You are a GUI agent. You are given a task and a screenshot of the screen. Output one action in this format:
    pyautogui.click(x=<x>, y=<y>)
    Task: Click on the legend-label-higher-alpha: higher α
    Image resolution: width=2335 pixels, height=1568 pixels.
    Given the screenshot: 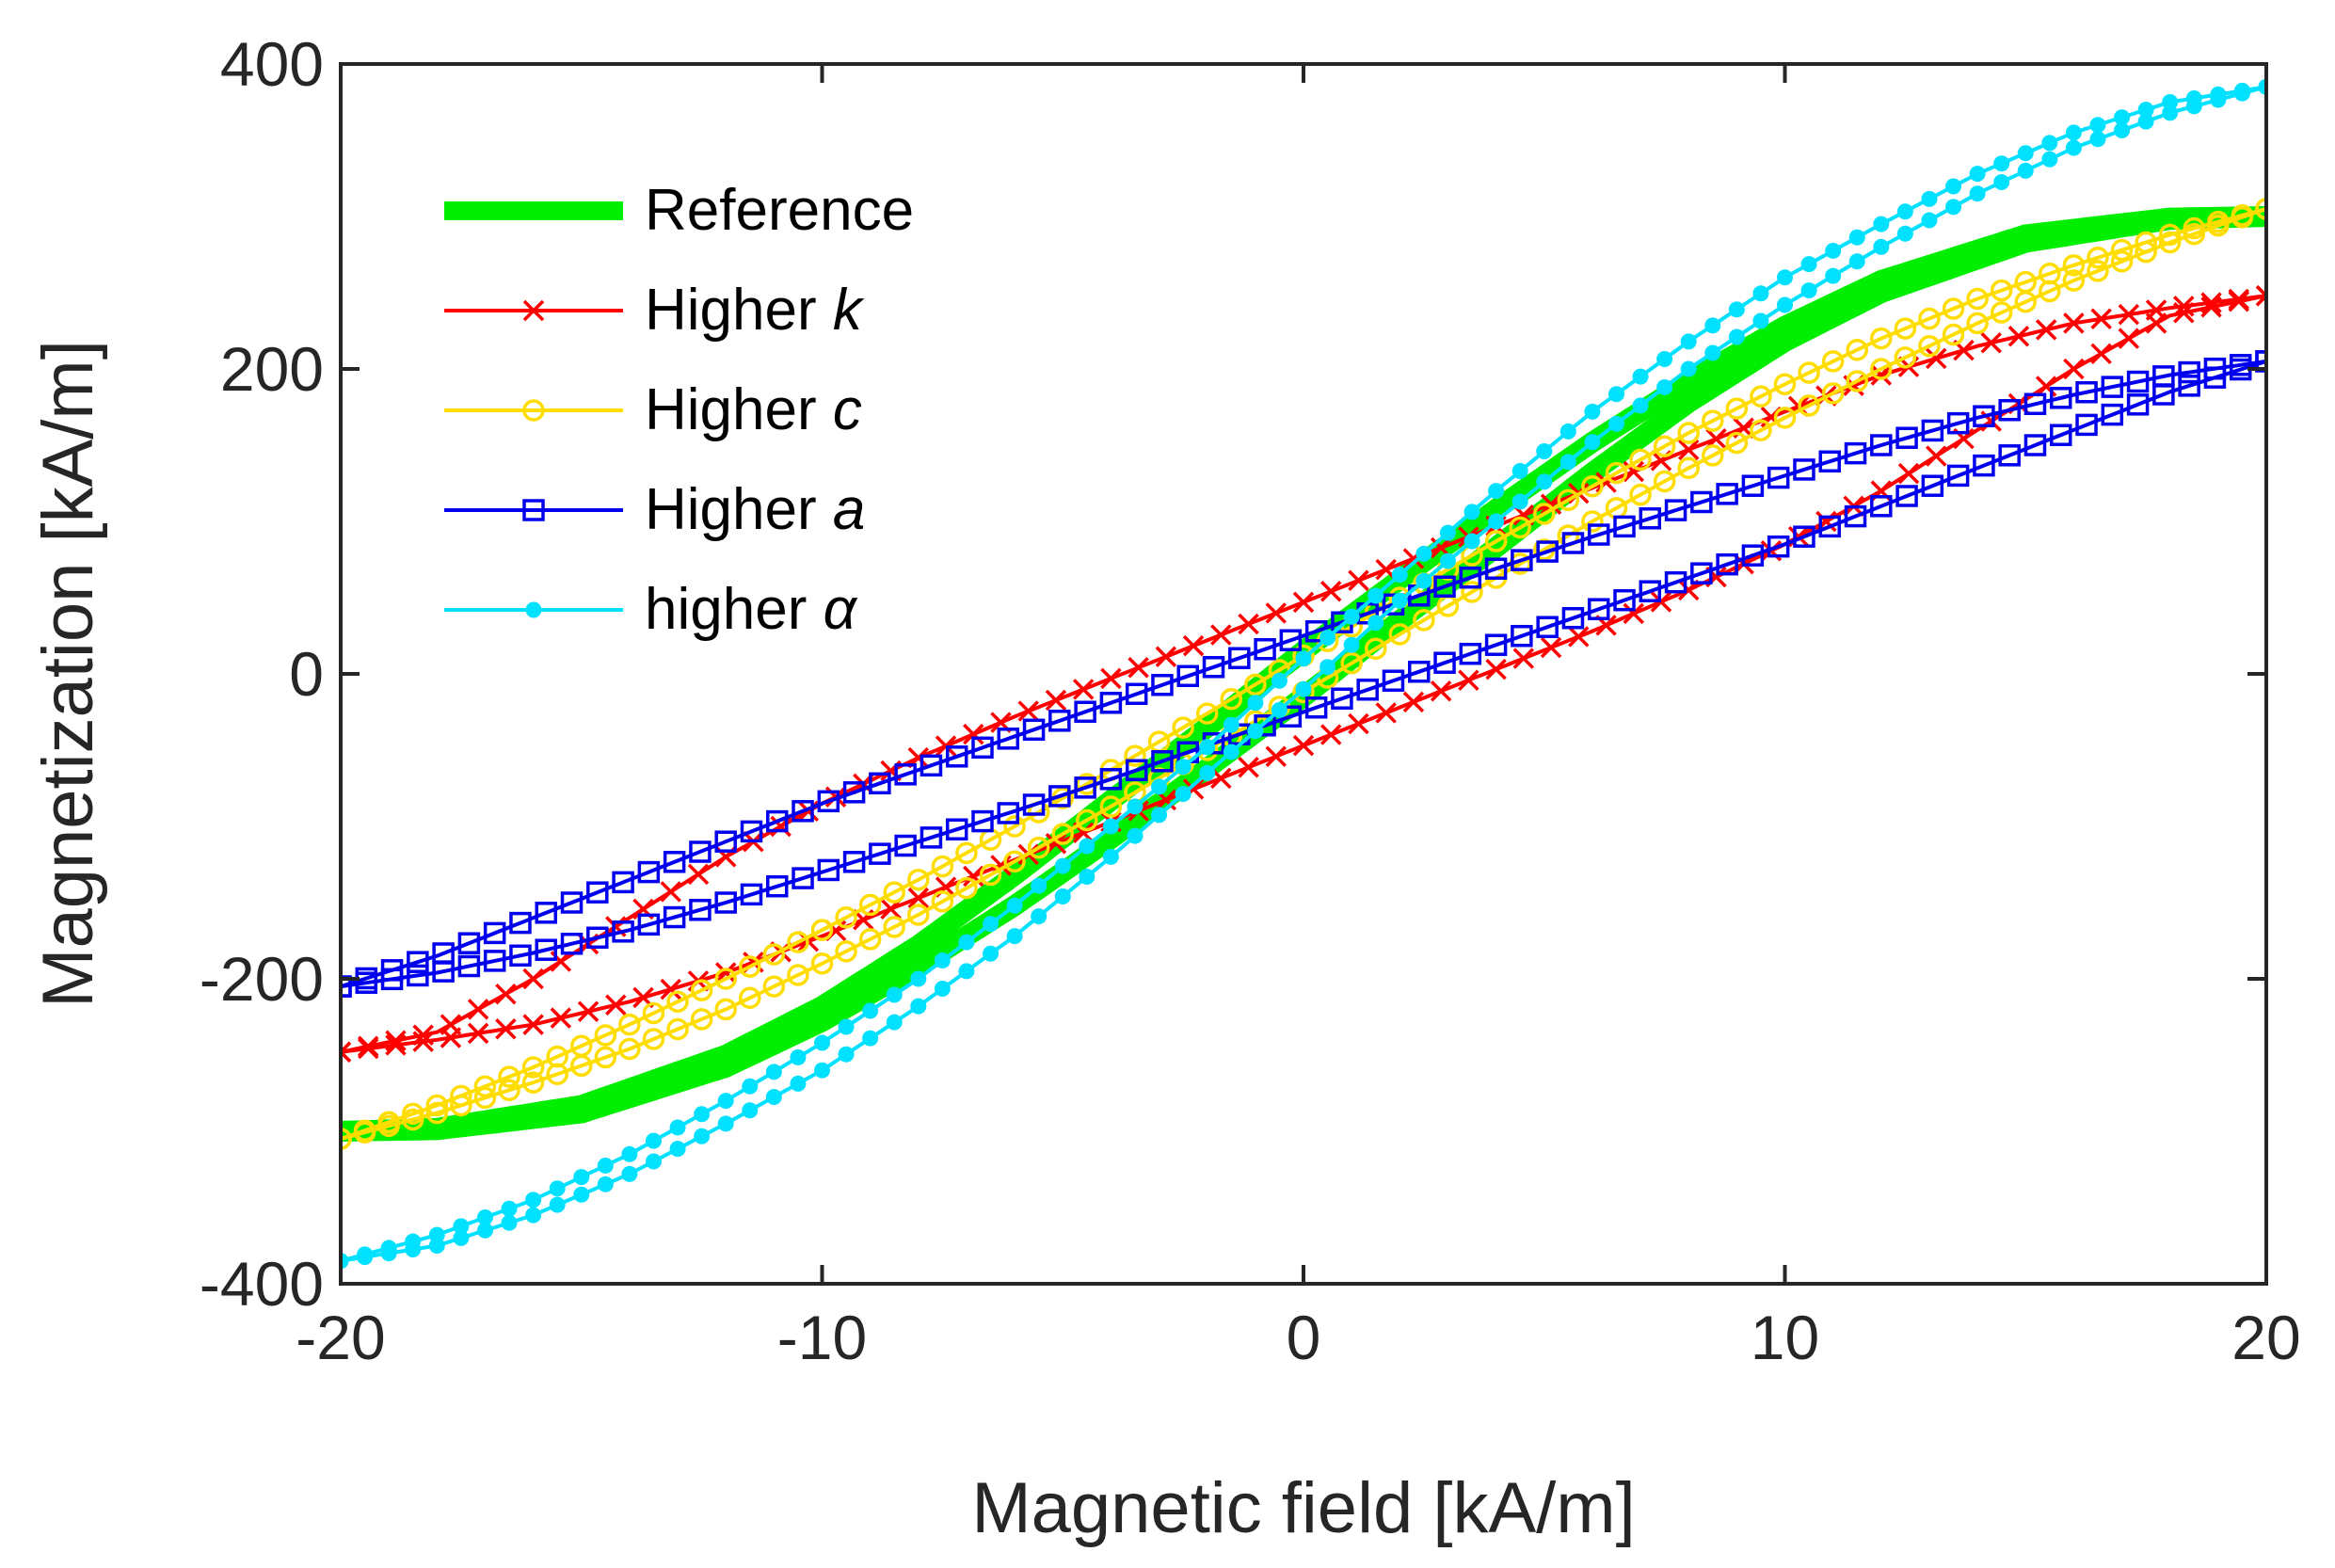 What is the action you would take?
    pyautogui.click(x=751, y=609)
    